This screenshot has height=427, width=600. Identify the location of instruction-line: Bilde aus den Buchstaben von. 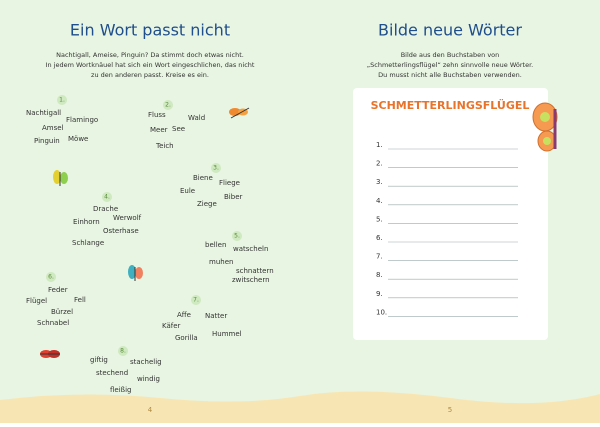
(450, 55).